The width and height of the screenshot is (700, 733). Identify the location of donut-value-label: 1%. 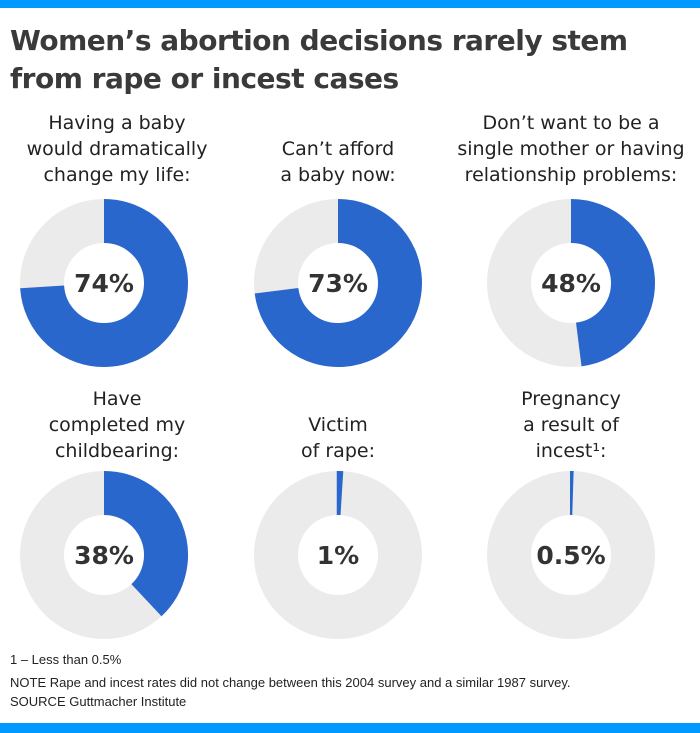
(338, 555).